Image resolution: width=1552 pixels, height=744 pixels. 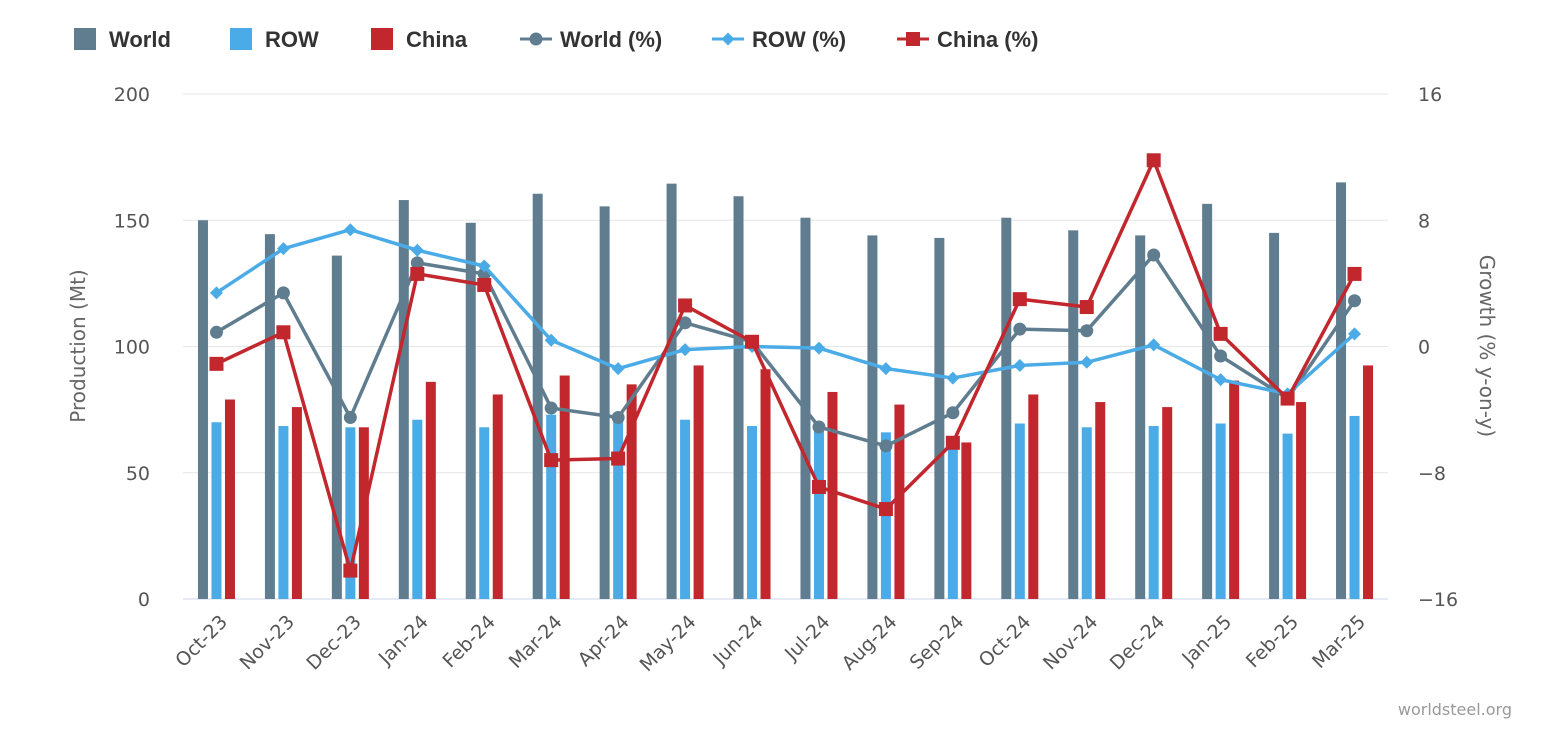 I want to click on legend-item-row: ROW (%), so click(x=779, y=39).